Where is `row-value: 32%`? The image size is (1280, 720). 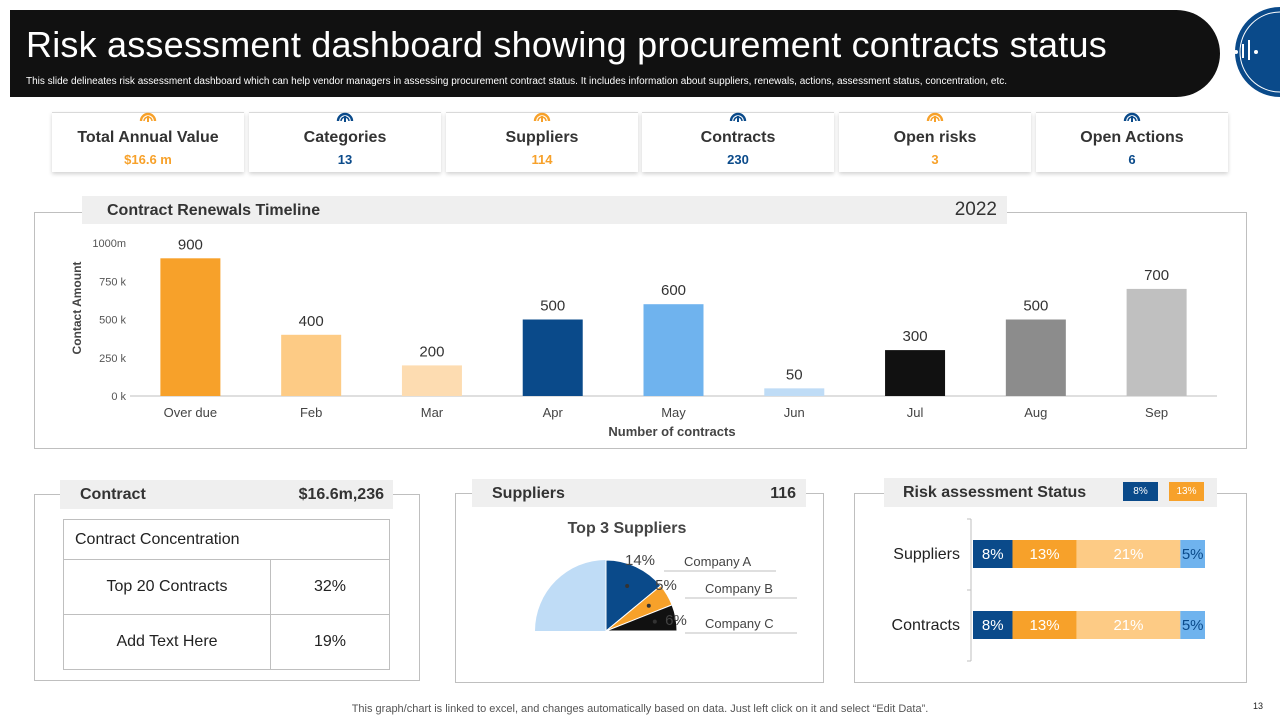 row-value: 32% is located at coordinates (330, 587).